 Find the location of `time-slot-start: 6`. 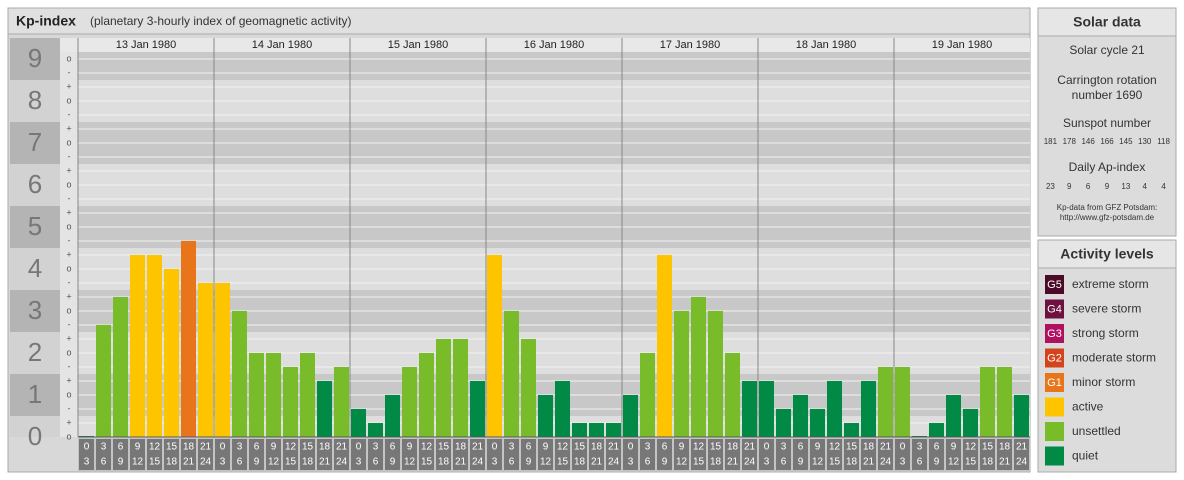

time-slot-start: 6 is located at coordinates (257, 447).